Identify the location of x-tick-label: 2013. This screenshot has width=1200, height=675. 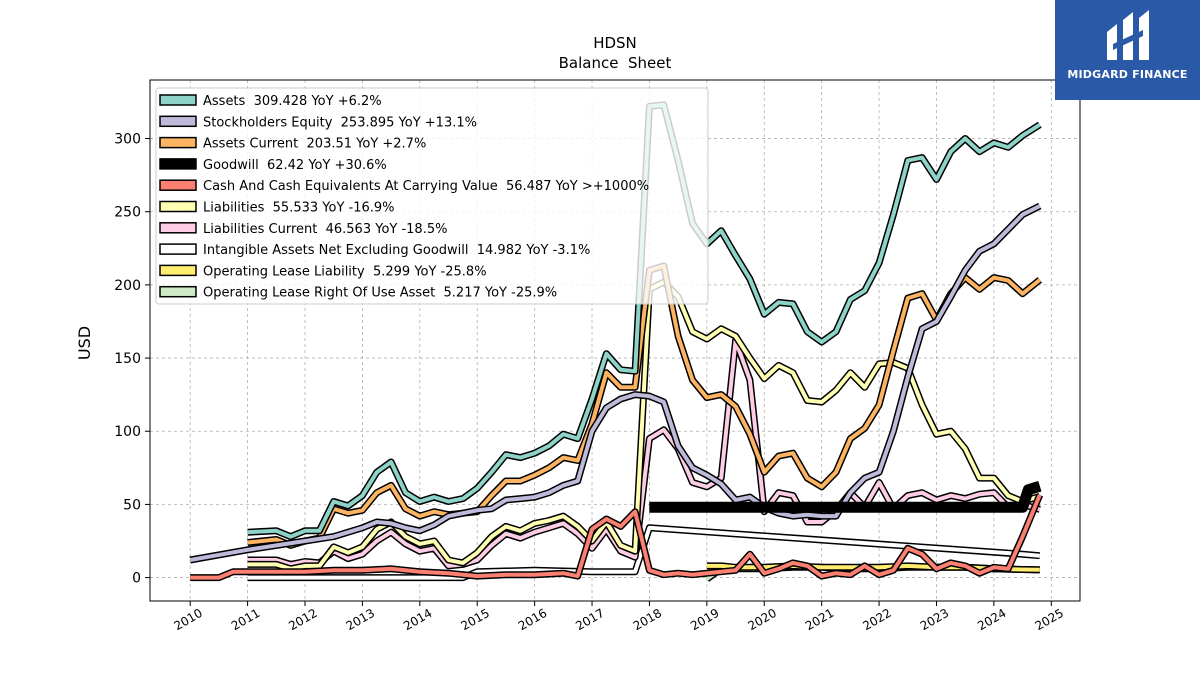
(360, 619).